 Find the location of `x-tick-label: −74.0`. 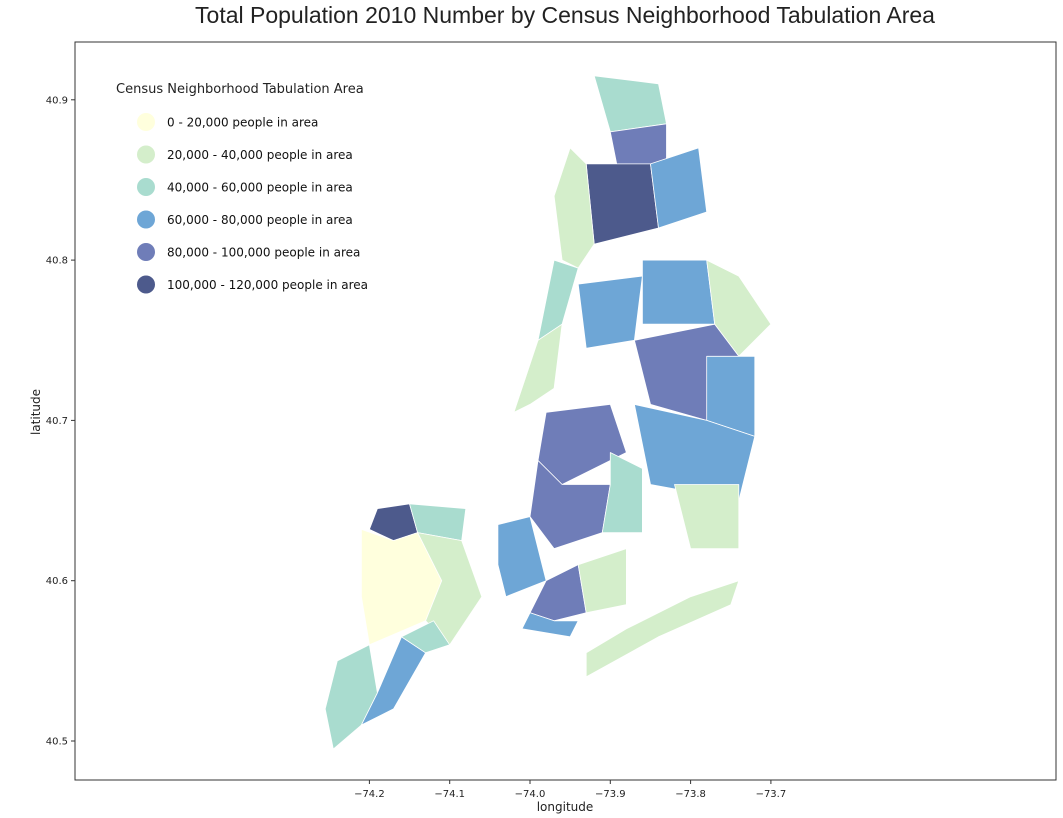

x-tick-label: −74.0 is located at coordinates (530, 794).